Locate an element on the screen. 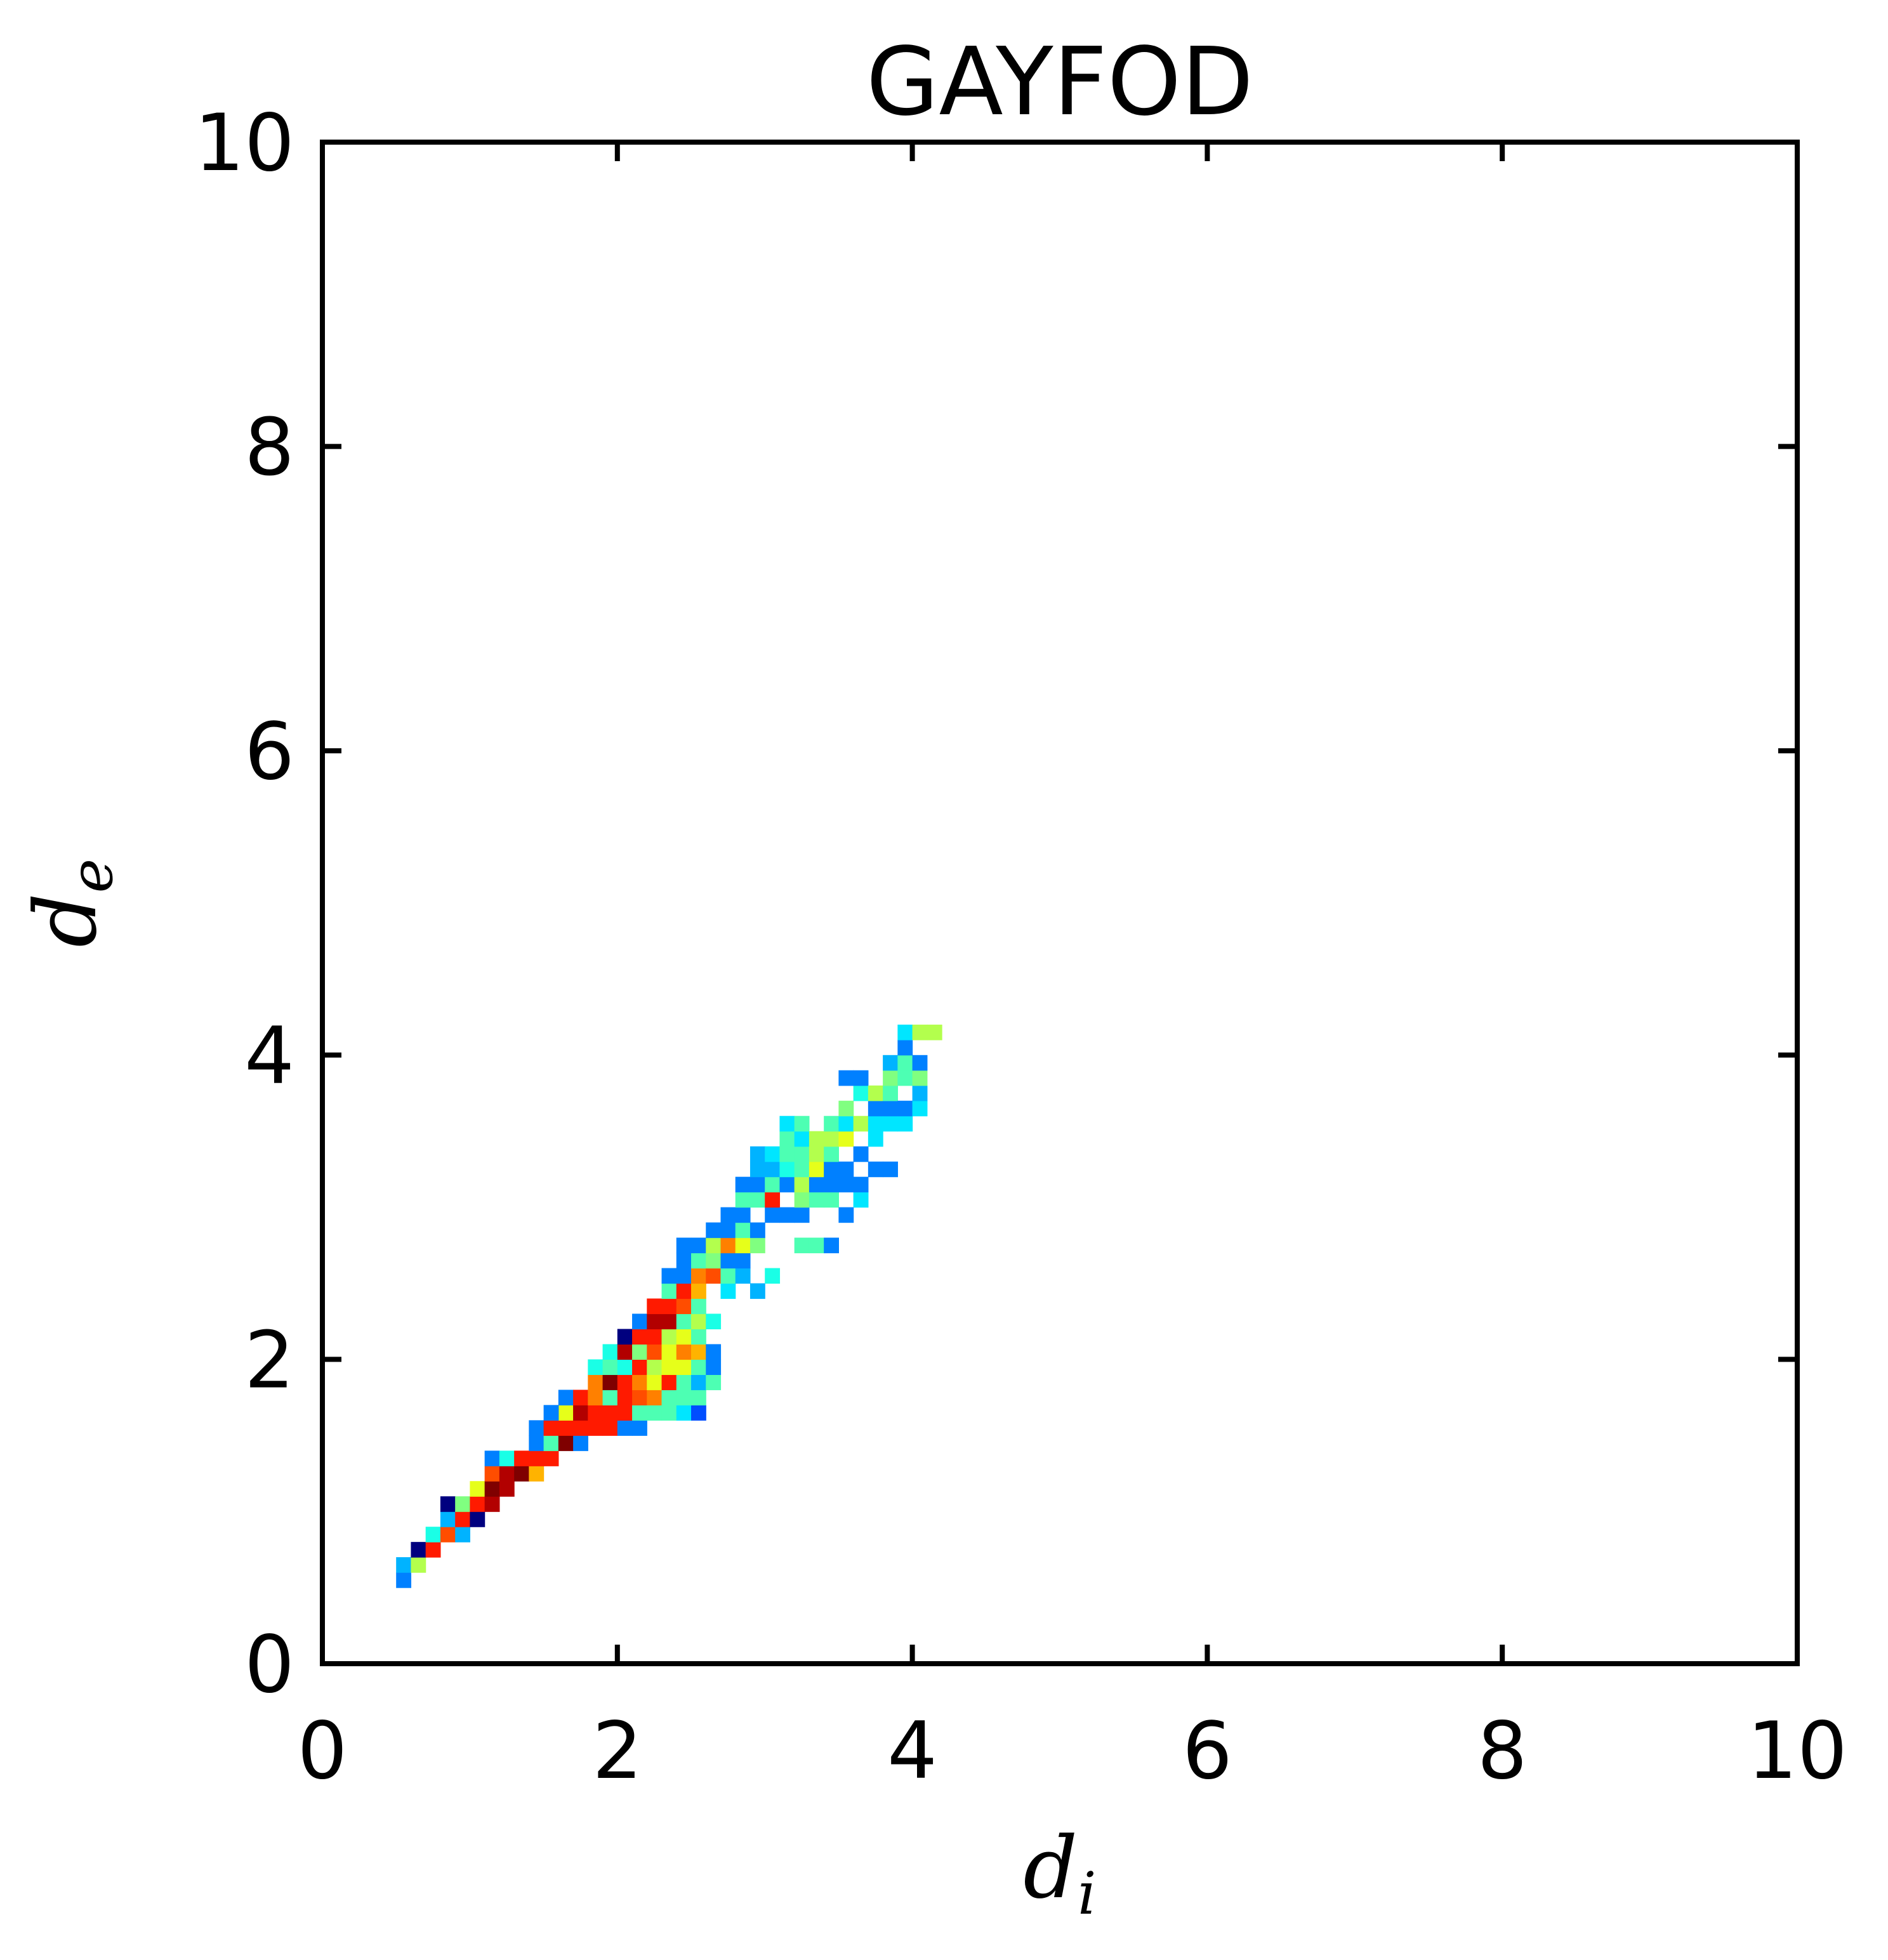  y-tick-label: 2 is located at coordinates (269, 1361).